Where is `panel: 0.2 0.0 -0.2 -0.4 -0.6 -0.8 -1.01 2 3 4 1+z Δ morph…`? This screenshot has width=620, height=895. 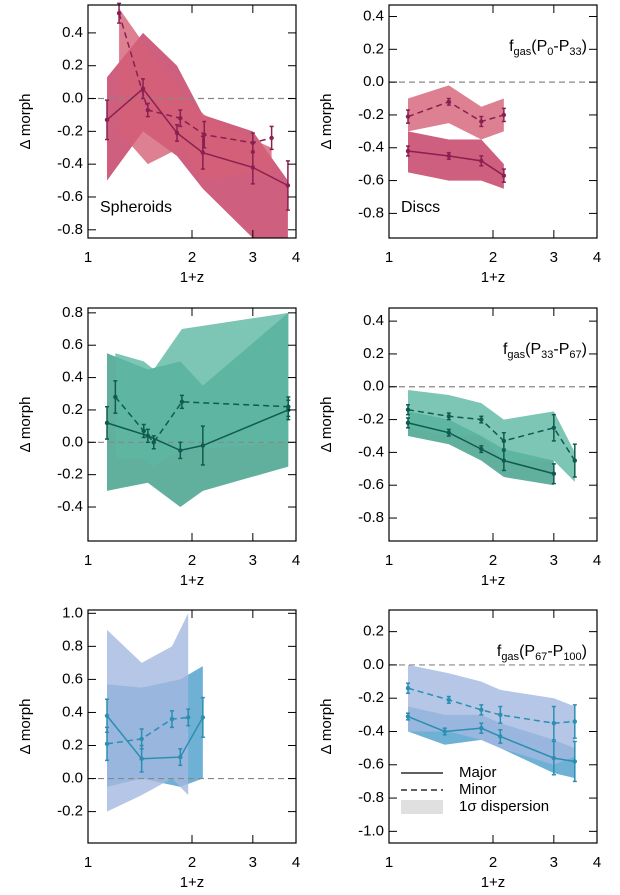 panel: 0.2 0.0 -0.2 -0.4 -0.6 -0.8 -1.01 2 3 4 1+z Δ morph… is located at coordinates (459, 750).